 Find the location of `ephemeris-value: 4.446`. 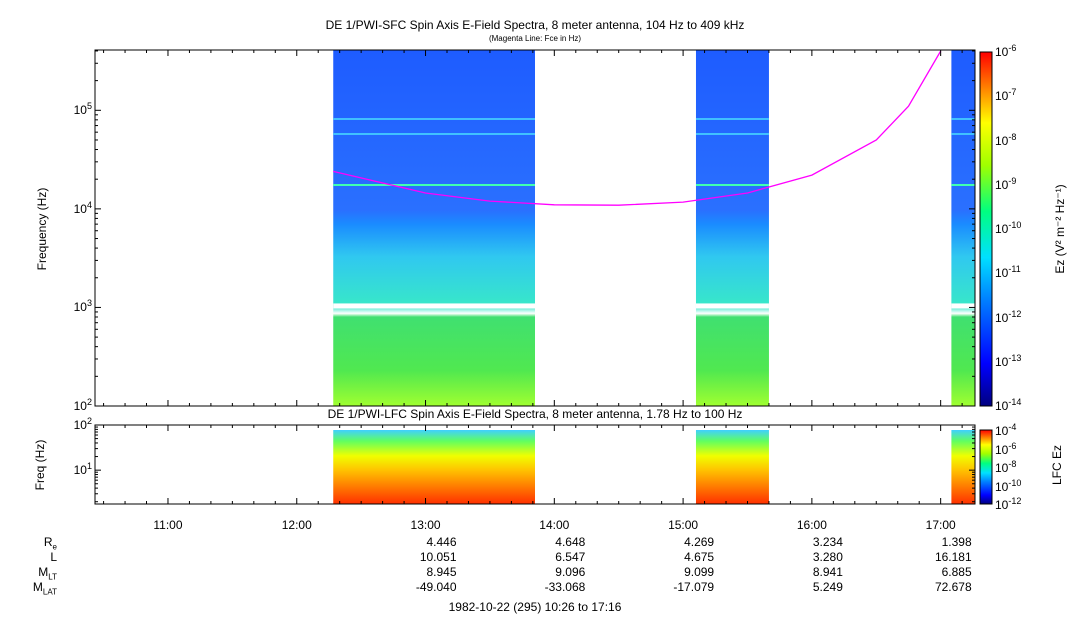

ephemeris-value: 4.446 is located at coordinates (441, 542).